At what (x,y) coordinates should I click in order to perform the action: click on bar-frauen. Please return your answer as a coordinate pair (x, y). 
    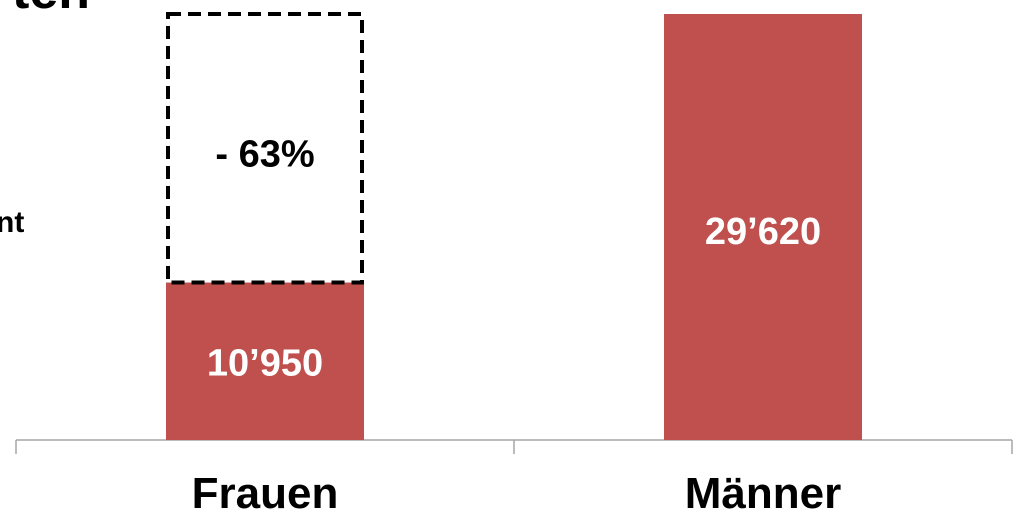
    Looking at the image, I should click on (265, 361).